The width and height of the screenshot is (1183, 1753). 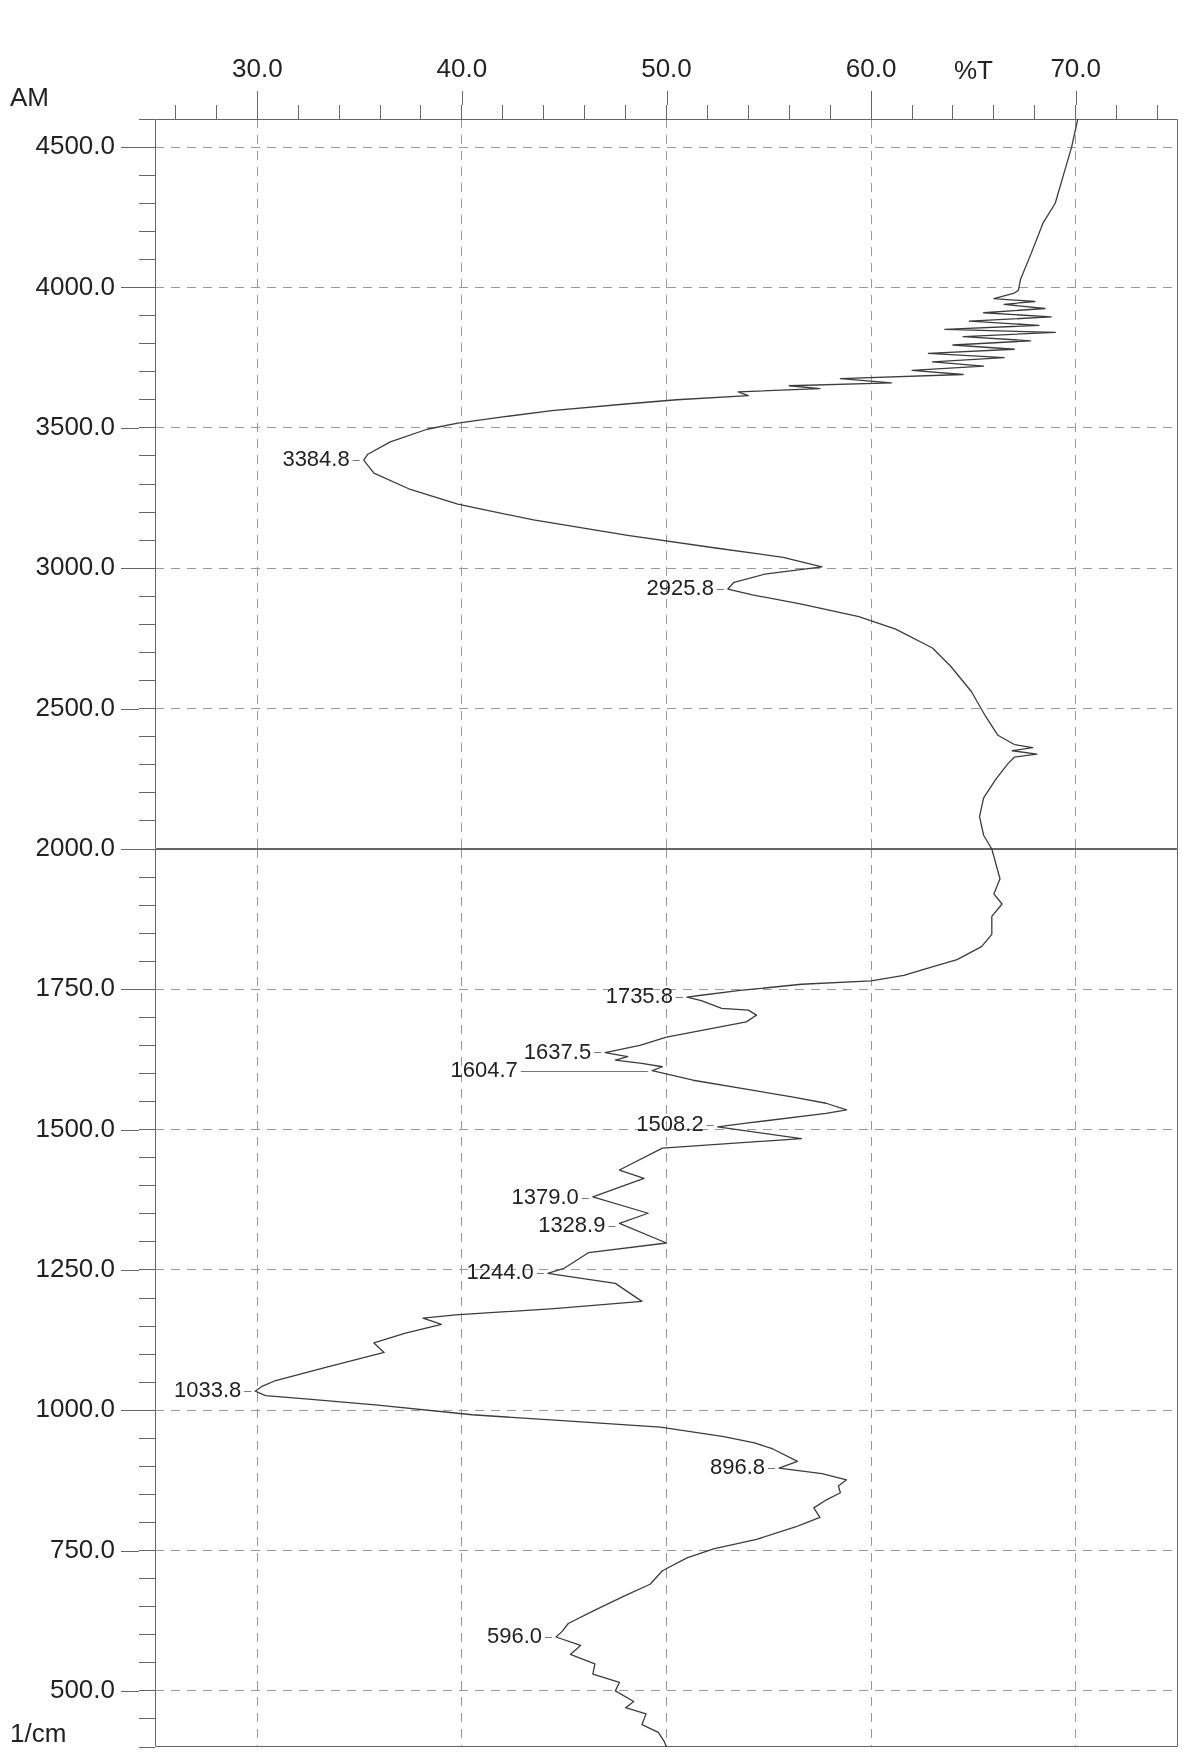 What do you see at coordinates (639, 996) in the screenshot?
I see `annotation: 1735.8` at bounding box center [639, 996].